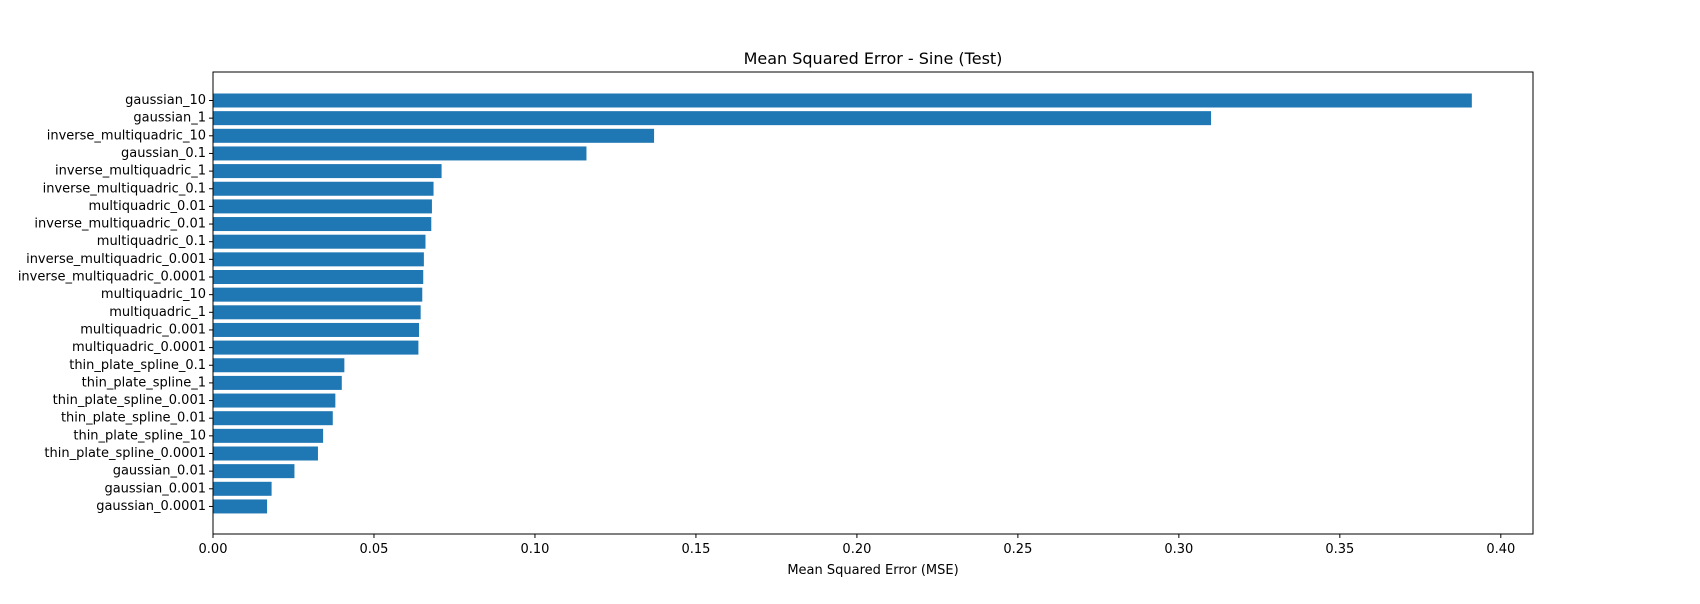 Image resolution: width=1700 pixels, height=604 pixels. I want to click on y-tick-label: thin_plate_spline_1, so click(144, 382).